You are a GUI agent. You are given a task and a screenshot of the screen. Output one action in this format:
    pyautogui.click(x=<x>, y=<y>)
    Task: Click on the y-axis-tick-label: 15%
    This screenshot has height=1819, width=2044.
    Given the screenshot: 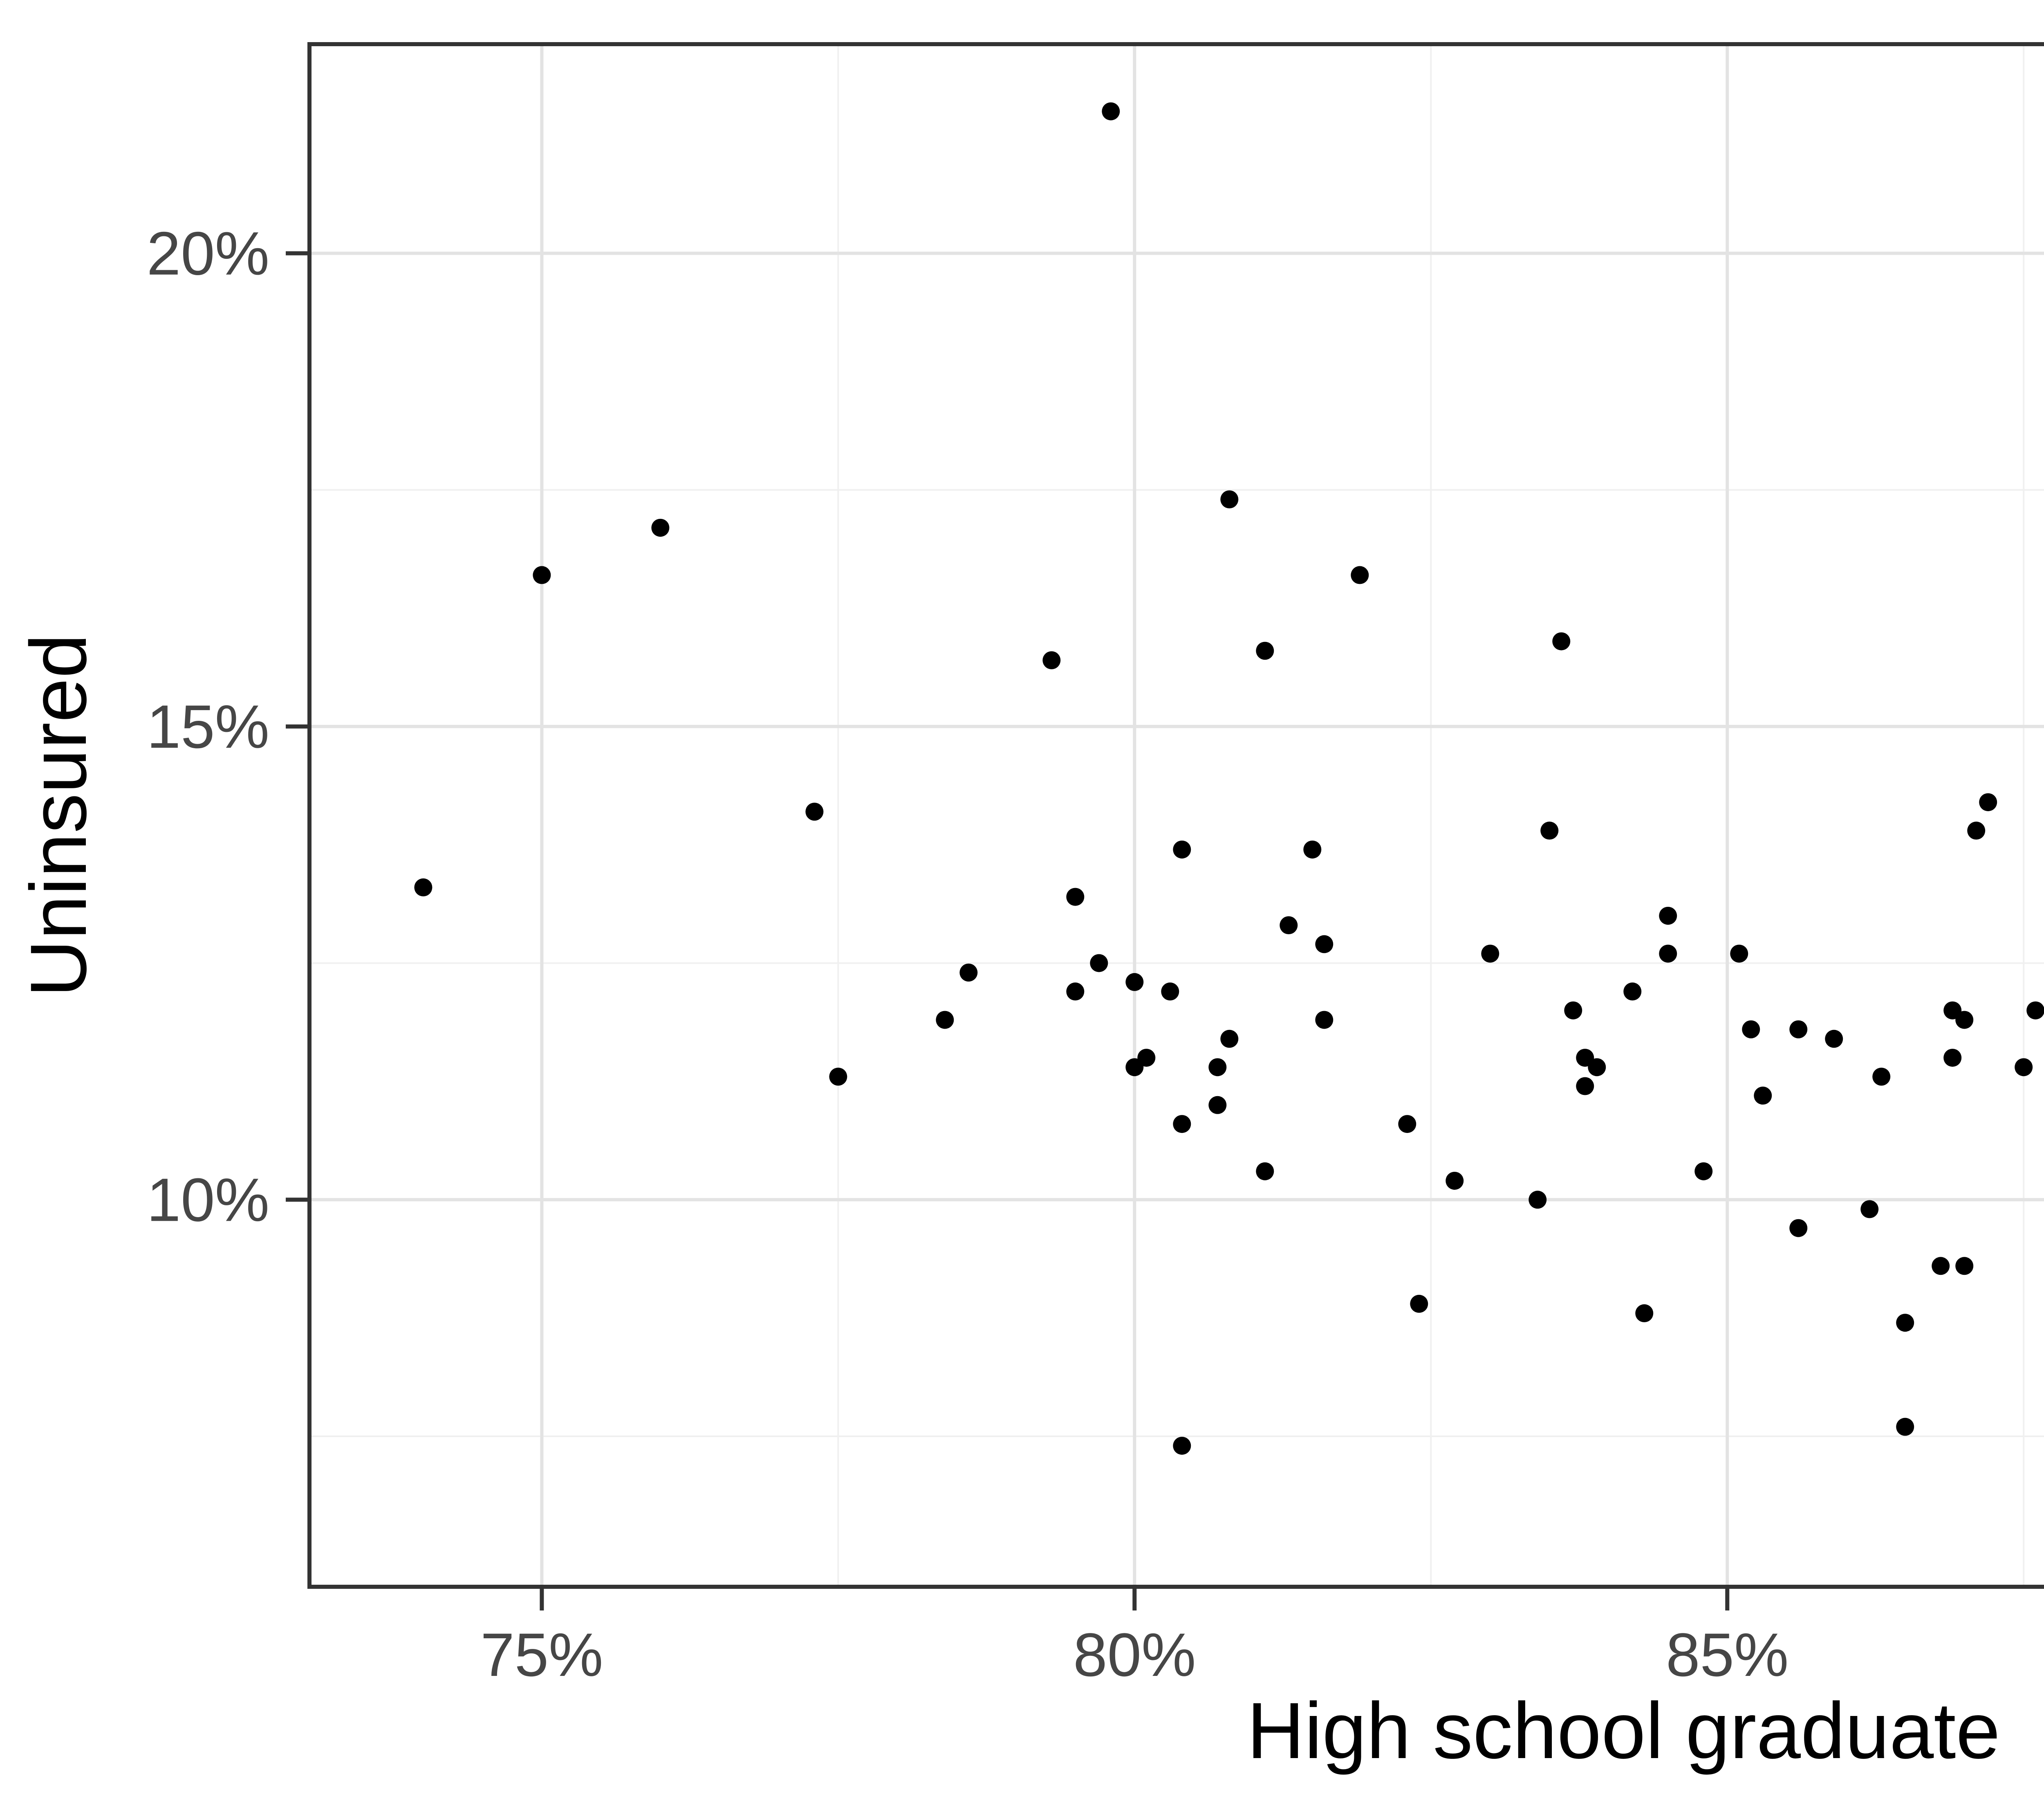 What is the action you would take?
    pyautogui.click(x=208, y=726)
    